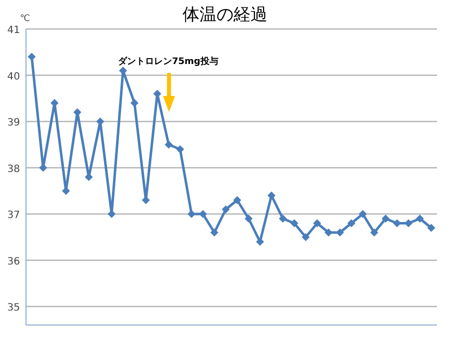  Describe the element at coordinates (13, 76) in the screenshot. I see `y-tick-label: 40` at that location.